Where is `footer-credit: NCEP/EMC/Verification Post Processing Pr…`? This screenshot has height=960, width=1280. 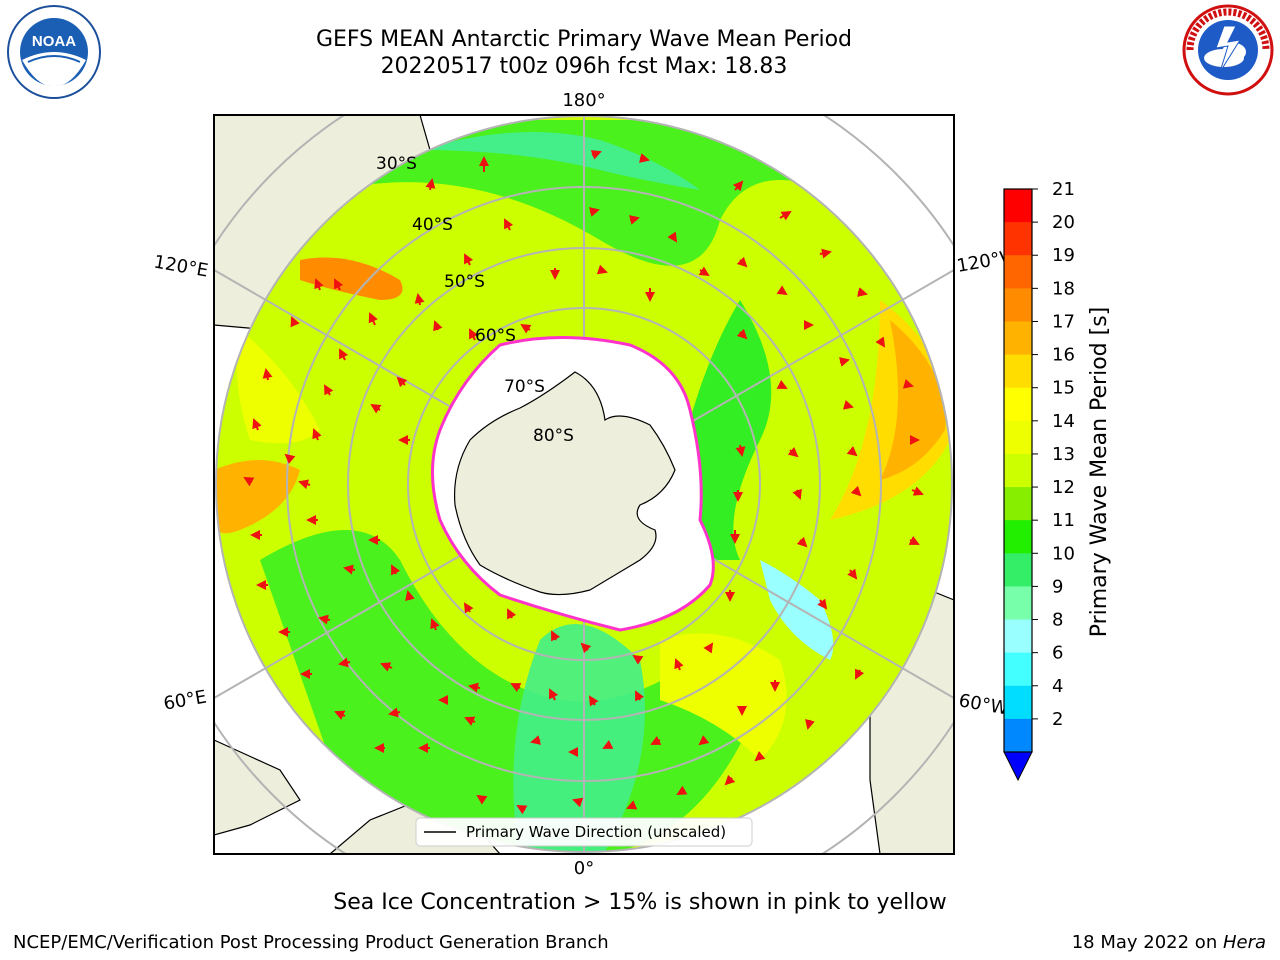 footer-credit: NCEP/EMC/Verification Post Processing Pr… is located at coordinates (311, 942).